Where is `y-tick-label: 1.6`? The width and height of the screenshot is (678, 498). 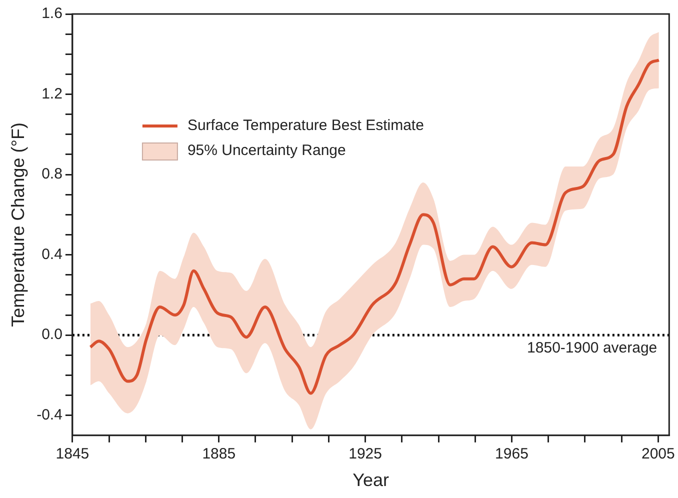
y-tick-label: 1.6 is located at coordinates (52, 13).